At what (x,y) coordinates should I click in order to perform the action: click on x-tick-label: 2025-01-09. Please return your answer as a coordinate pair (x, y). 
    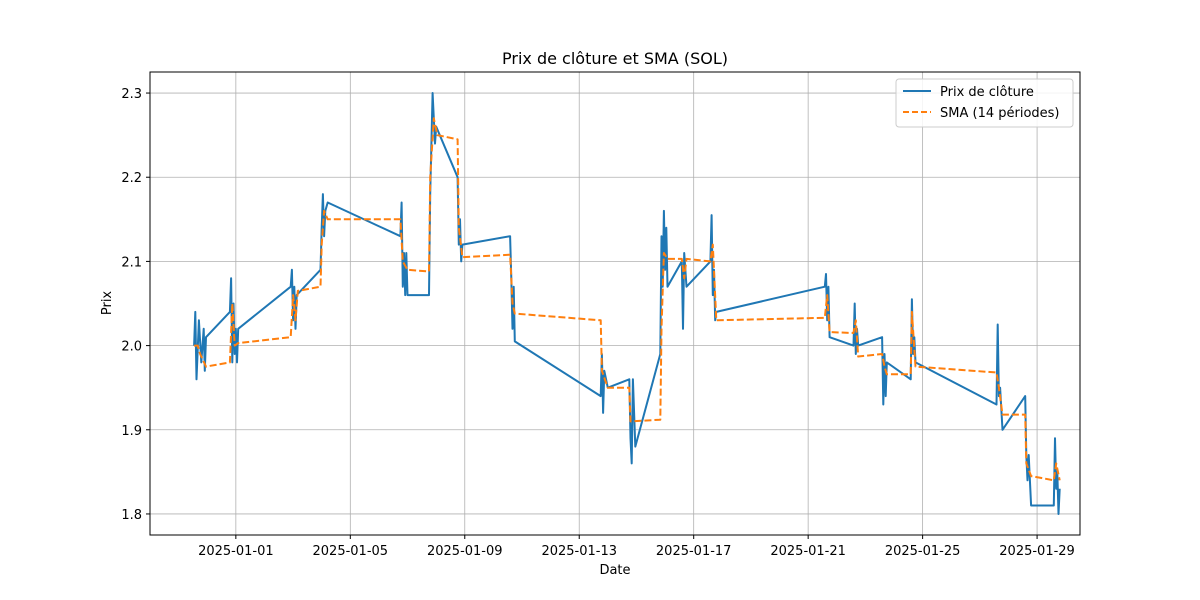
    Looking at the image, I should click on (465, 551).